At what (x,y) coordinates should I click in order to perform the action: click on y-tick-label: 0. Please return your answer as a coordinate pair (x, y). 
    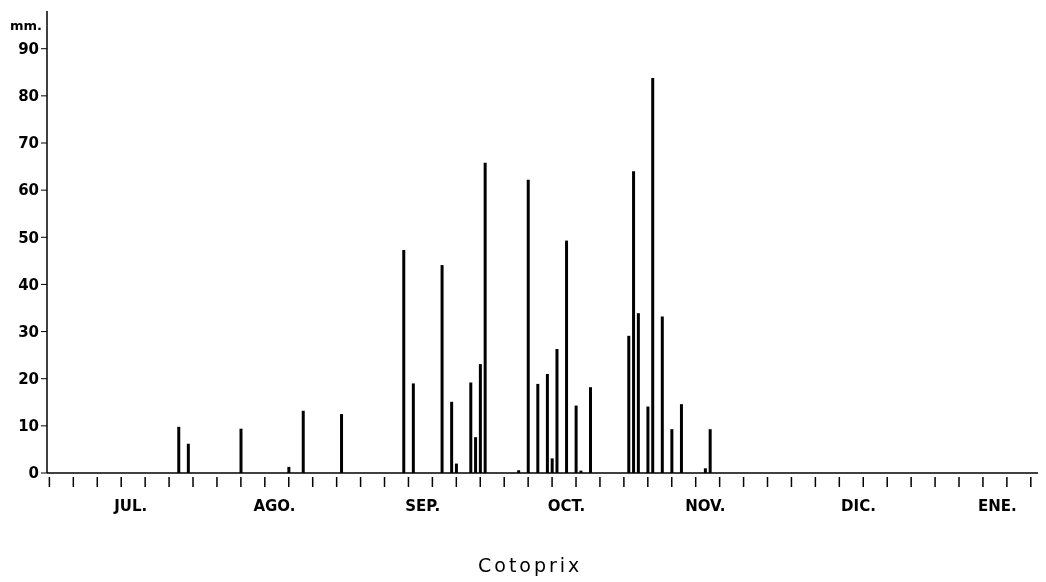
    Looking at the image, I should click on (33, 473).